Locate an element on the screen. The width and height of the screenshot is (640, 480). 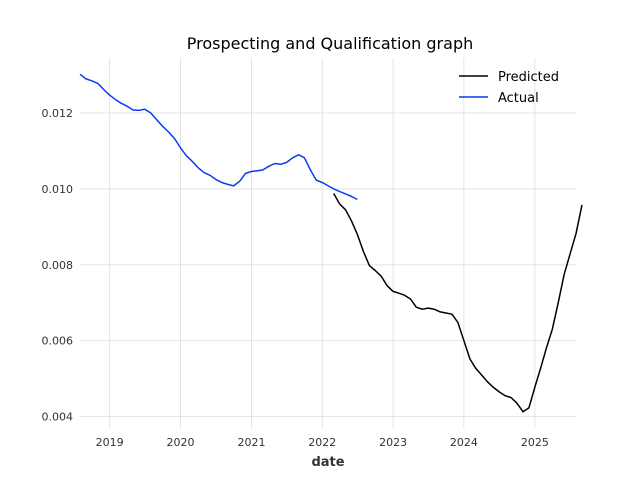
x-tick-label: 2024 is located at coordinates (464, 442).